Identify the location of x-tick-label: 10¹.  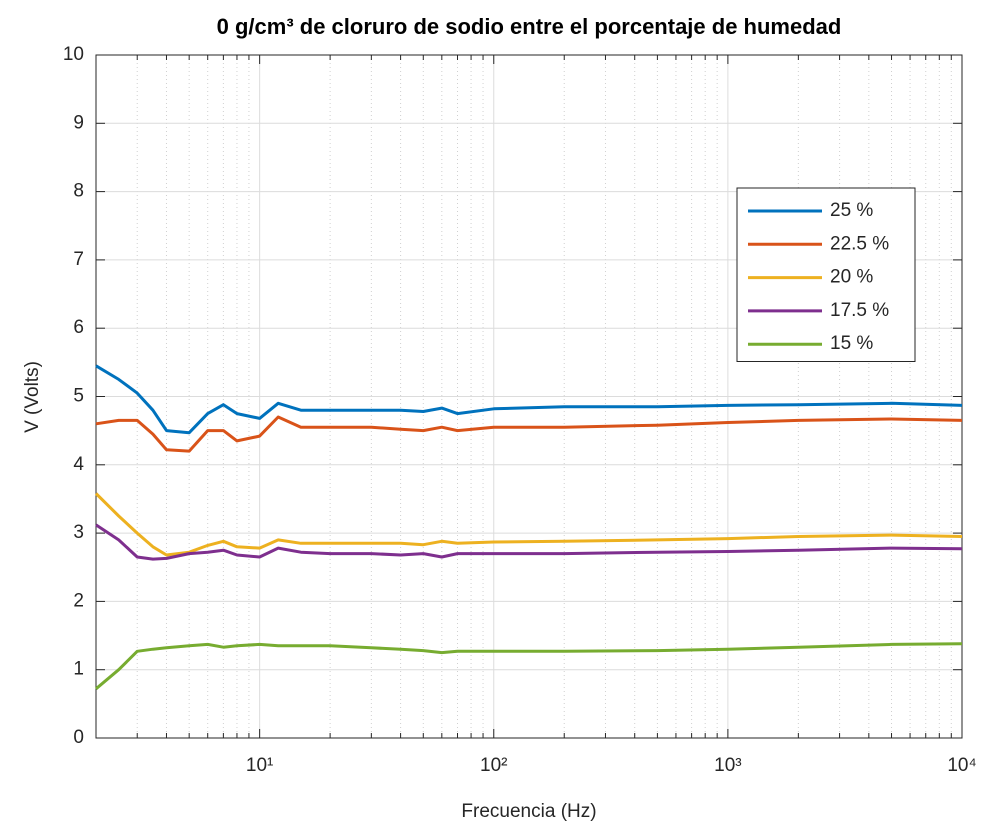
(259, 765).